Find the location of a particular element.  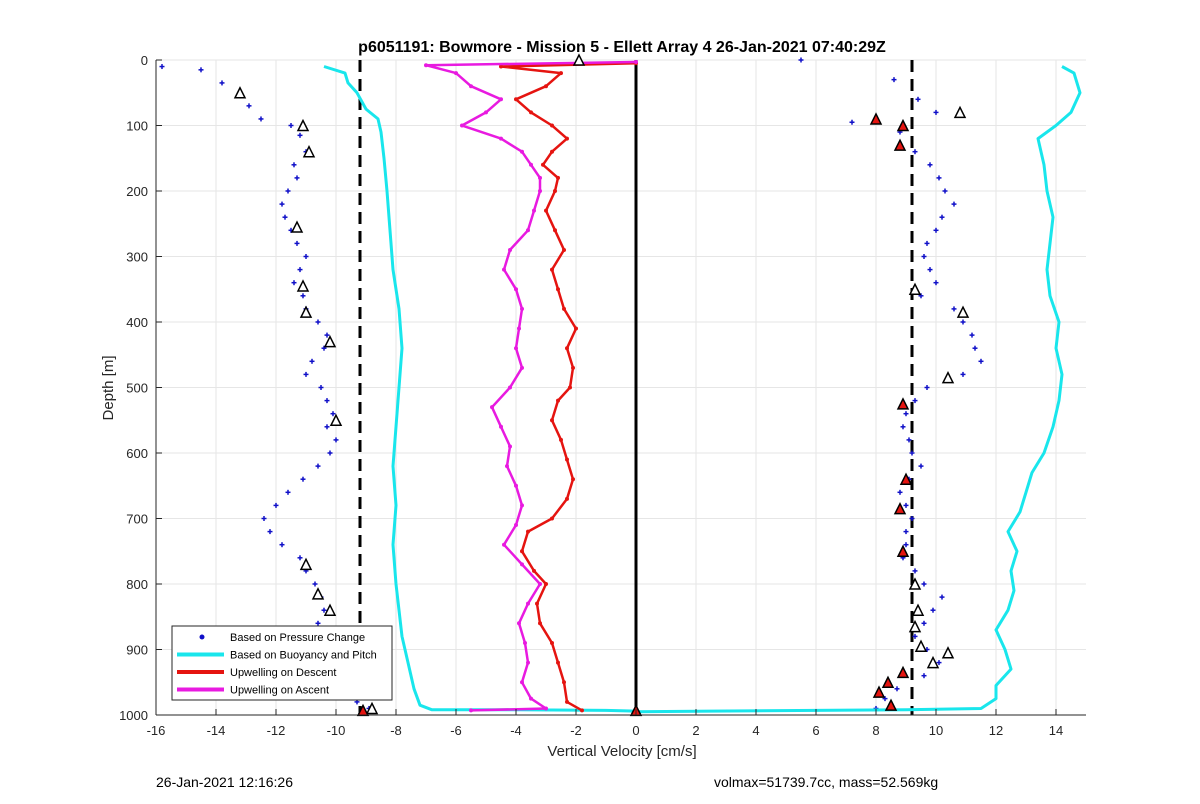

x-tick-label: -2 is located at coordinates (576, 730).